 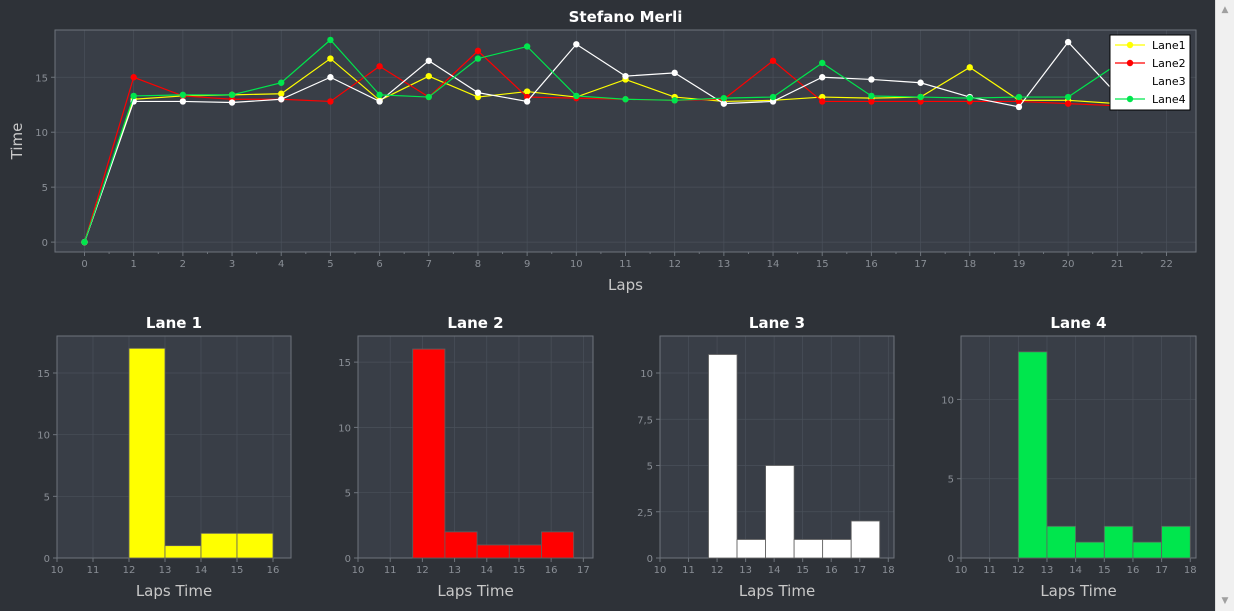 What do you see at coordinates (951, 559) in the screenshot?
I see `lane4-y-tick-label: 0` at bounding box center [951, 559].